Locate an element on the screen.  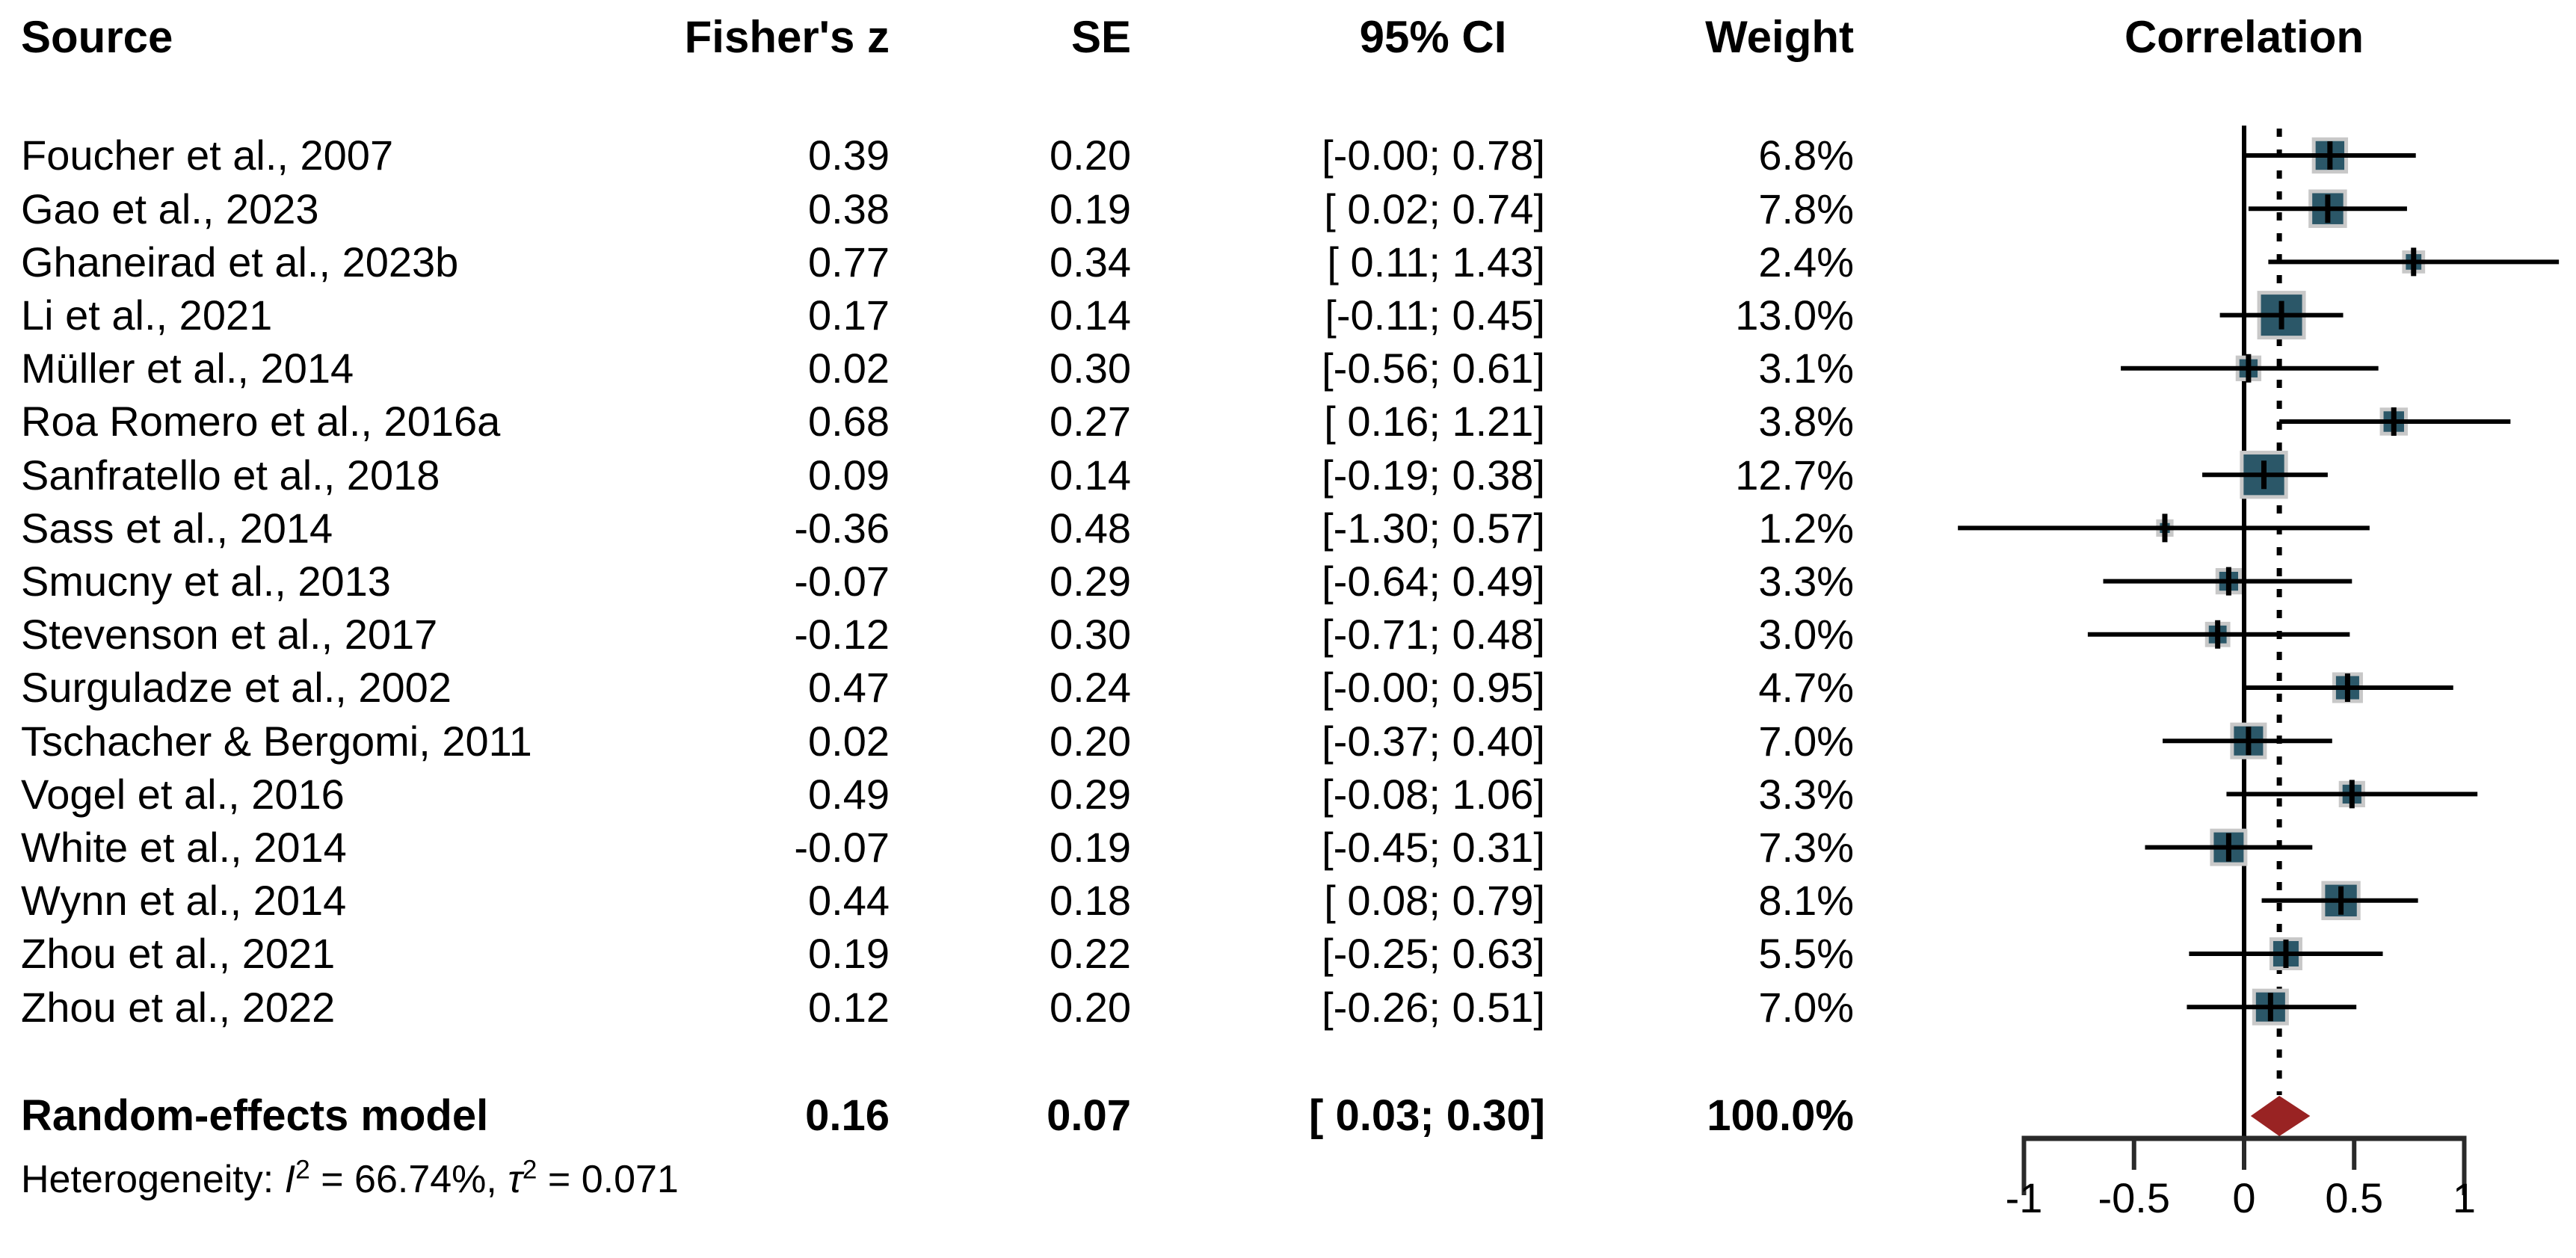
cell-se: 0.34 is located at coordinates (1090, 262).